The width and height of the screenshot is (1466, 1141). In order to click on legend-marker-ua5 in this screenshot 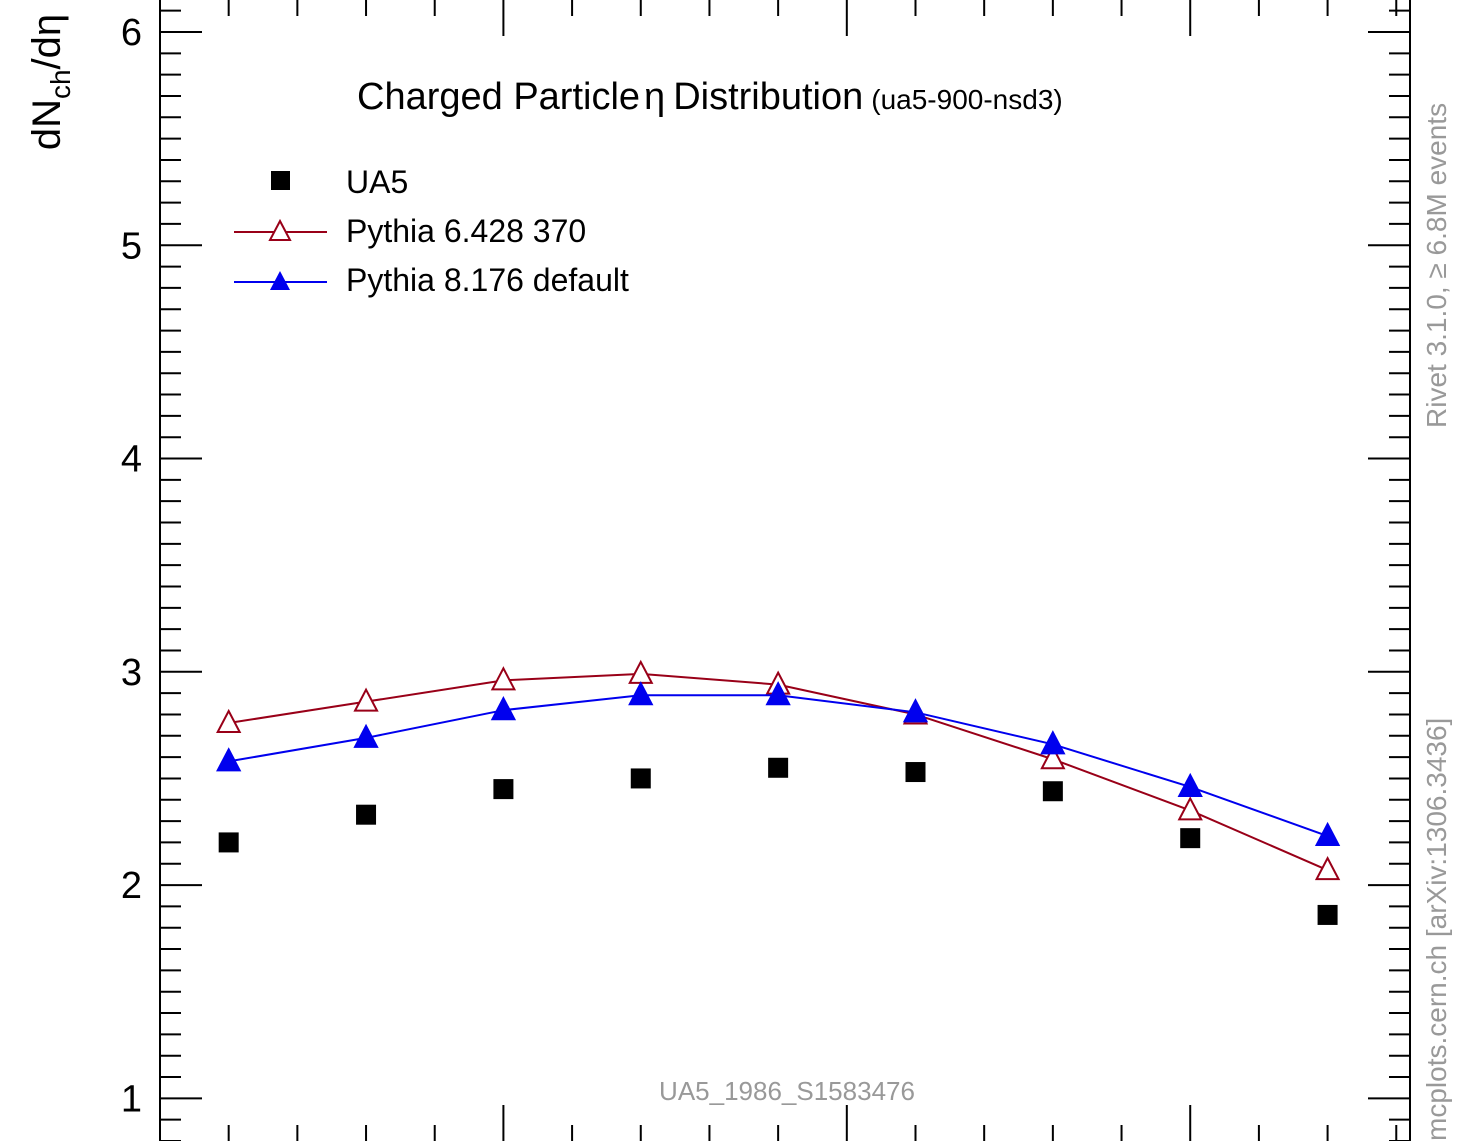, I will do `click(280, 180)`.